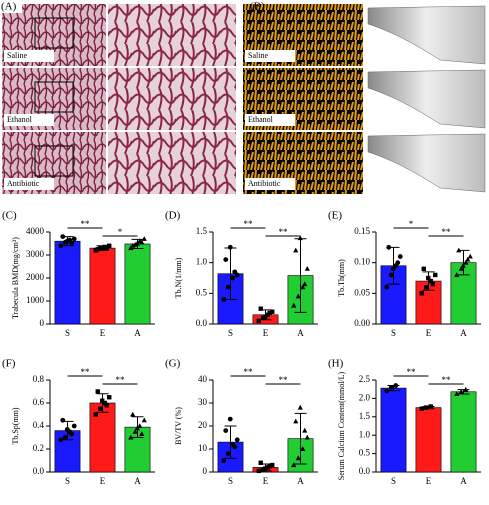  Describe the element at coordinates (202, 262) in the screenshot. I see `y-tick-label: 1.0` at that location.